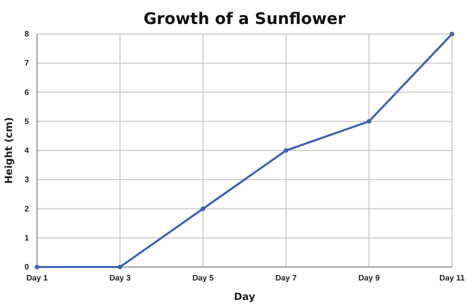  Describe the element at coordinates (369, 278) in the screenshot. I see `x-tick-label: Day 9` at that location.